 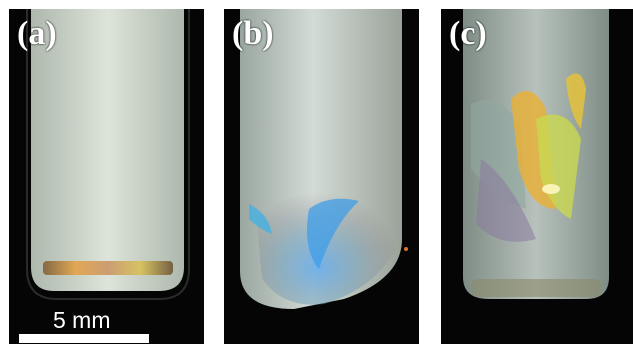 I want to click on scale-bar-label: 5 mm, so click(x=82, y=320).